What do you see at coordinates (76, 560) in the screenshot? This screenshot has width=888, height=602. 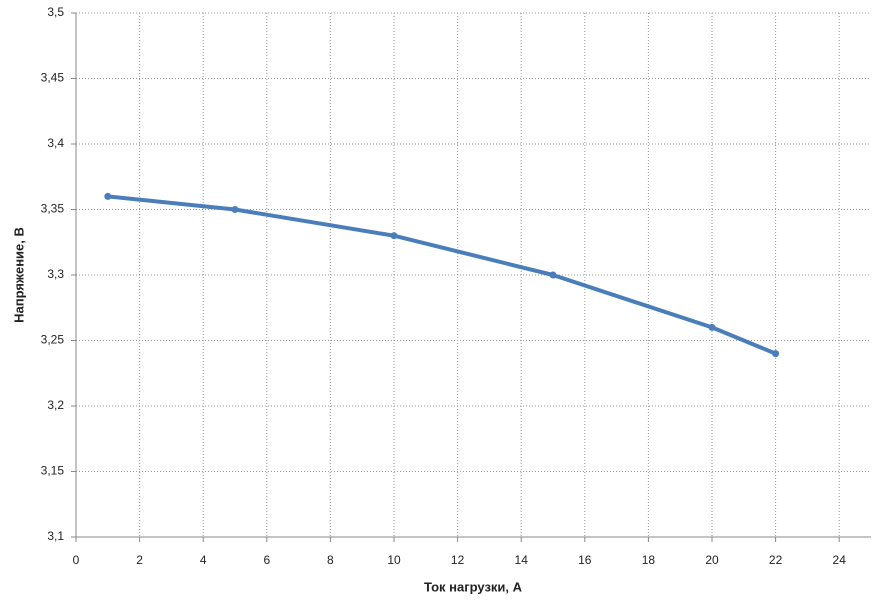 I see `x-tick-label: 0` at bounding box center [76, 560].